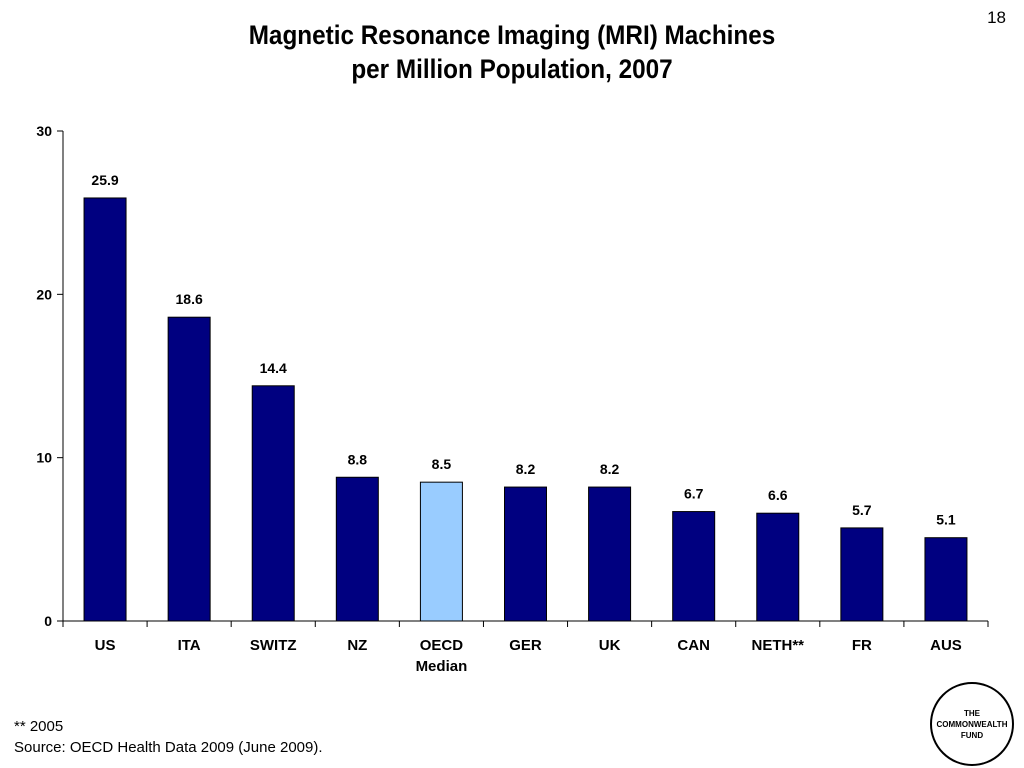 Image resolution: width=1024 pixels, height=768 pixels. Describe the element at coordinates (104, 180) in the screenshot. I see `data-label: 25.9` at that location.